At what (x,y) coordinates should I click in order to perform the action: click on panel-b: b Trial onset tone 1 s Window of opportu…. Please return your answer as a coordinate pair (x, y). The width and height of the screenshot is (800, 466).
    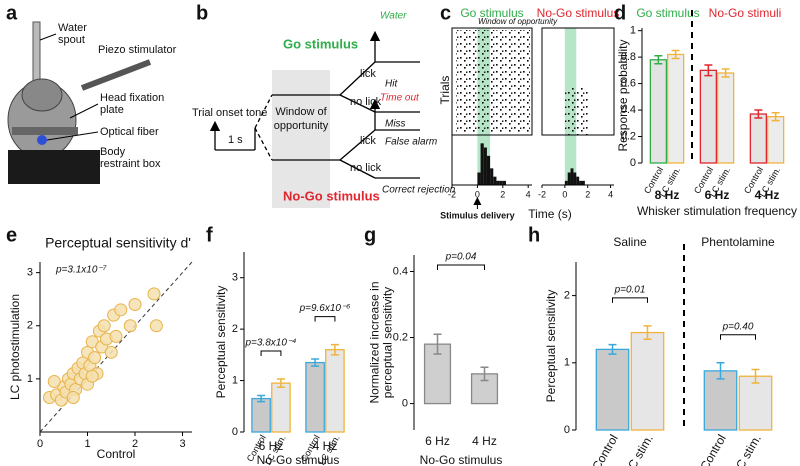
    Looking at the image, I should click on (324, 105).